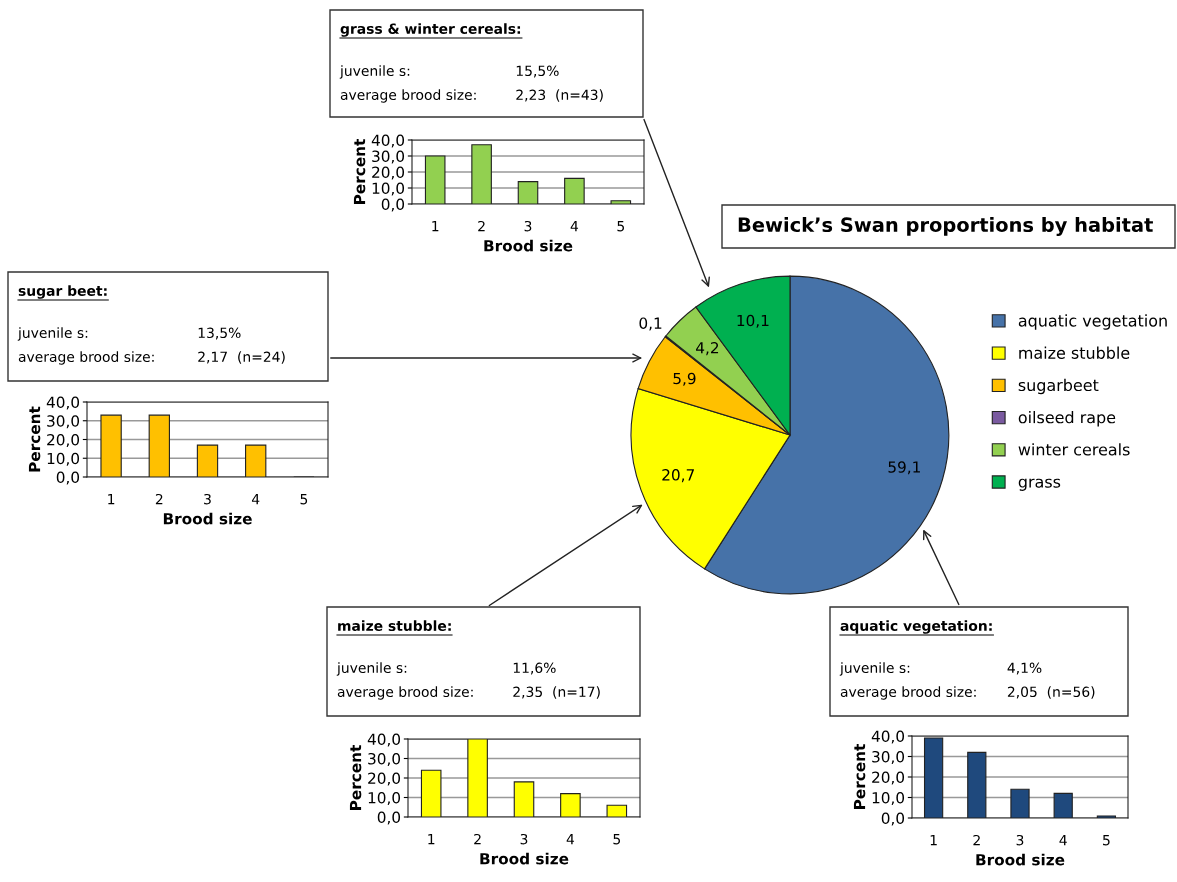 The image size is (1177, 882). What do you see at coordinates (650, 324) in the screenshot?
I see `data-label: 0,1` at bounding box center [650, 324].